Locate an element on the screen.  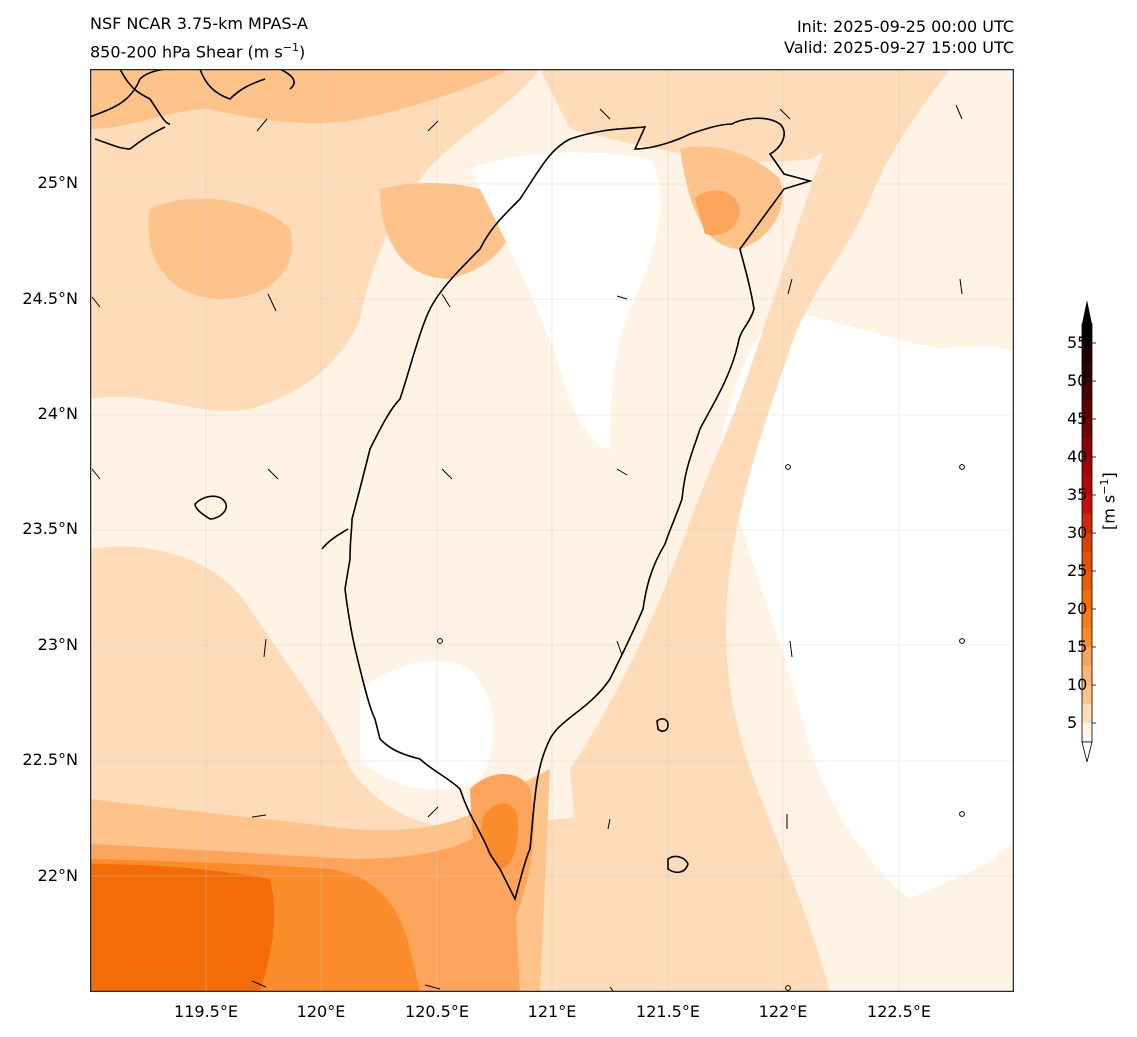
model-title: NSF NCAR 3.75-km MPAS-A is located at coordinates (199, 23).